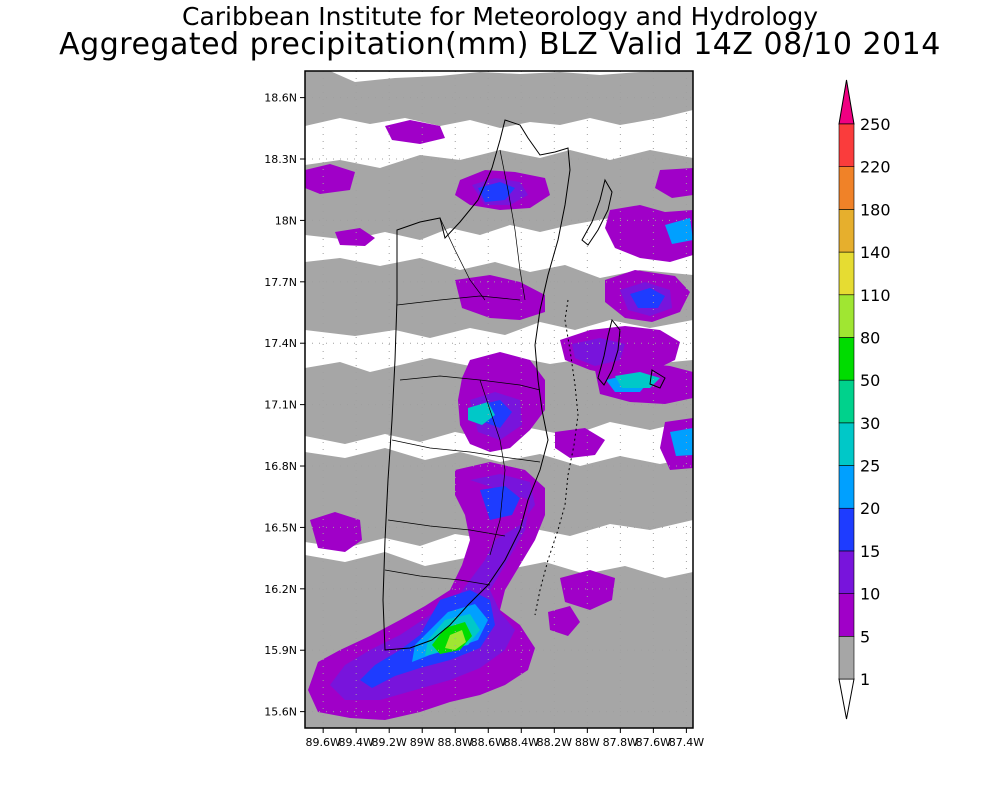 The height and width of the screenshot is (800, 1000). Describe the element at coordinates (280, 282) in the screenshot. I see `y-tick-label: 17.7N` at that location.